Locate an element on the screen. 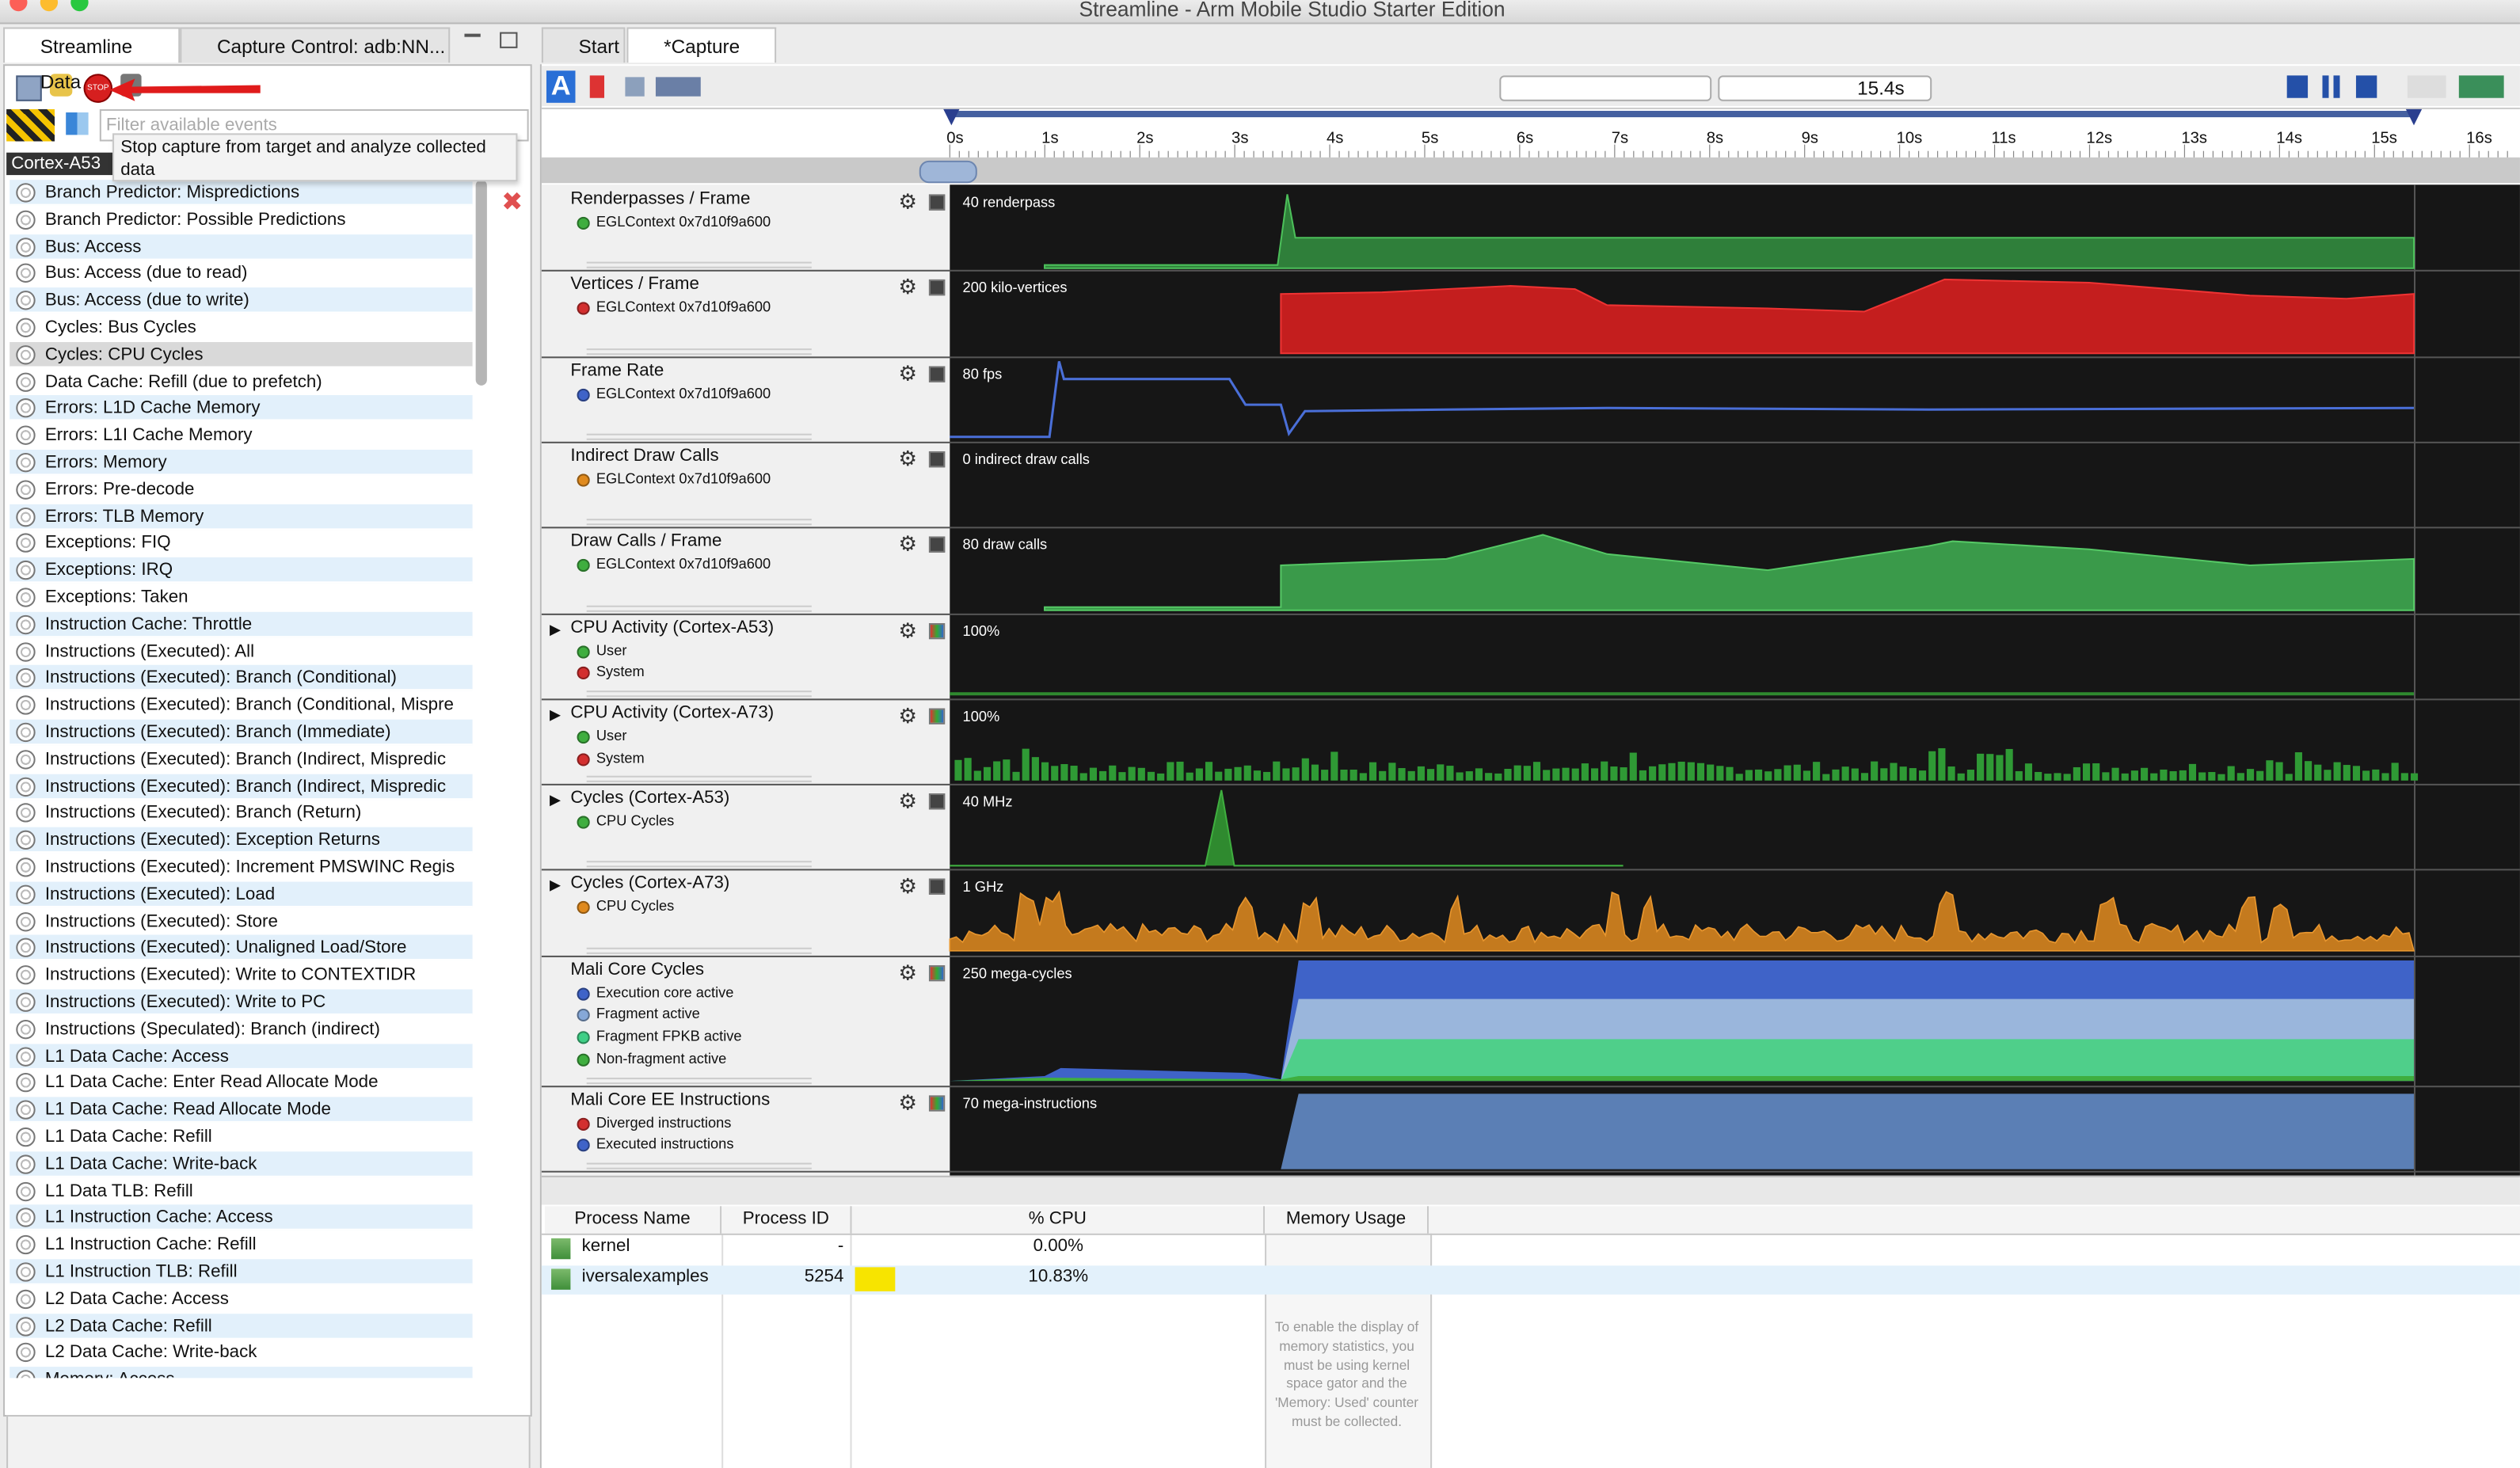 The image size is (2520, 1468). event-item: Cycles: CPU Cycles is located at coordinates (241, 354).